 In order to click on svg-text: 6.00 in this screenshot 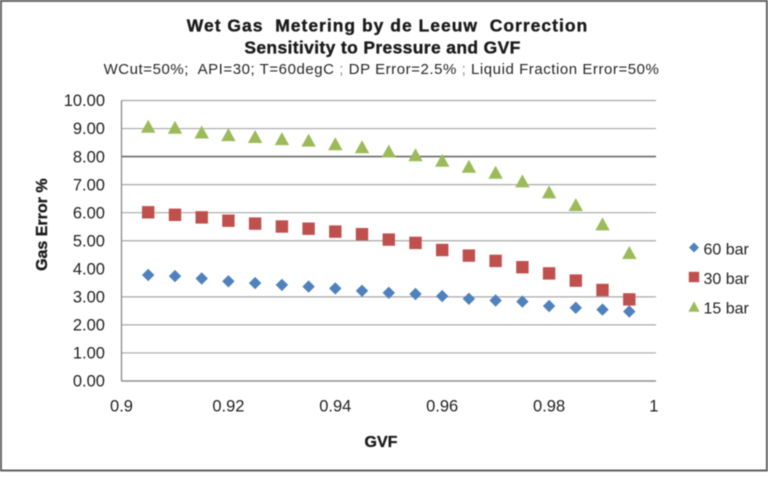, I will do `click(89, 213)`.